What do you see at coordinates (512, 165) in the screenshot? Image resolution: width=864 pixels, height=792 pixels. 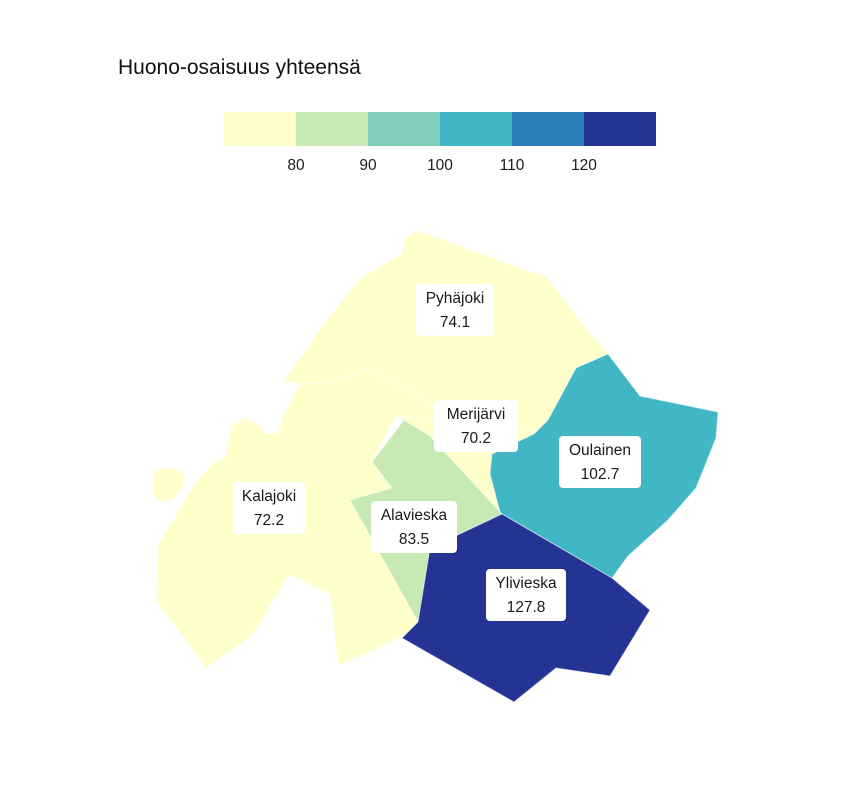 I see `legend-tick-label: 110` at bounding box center [512, 165].